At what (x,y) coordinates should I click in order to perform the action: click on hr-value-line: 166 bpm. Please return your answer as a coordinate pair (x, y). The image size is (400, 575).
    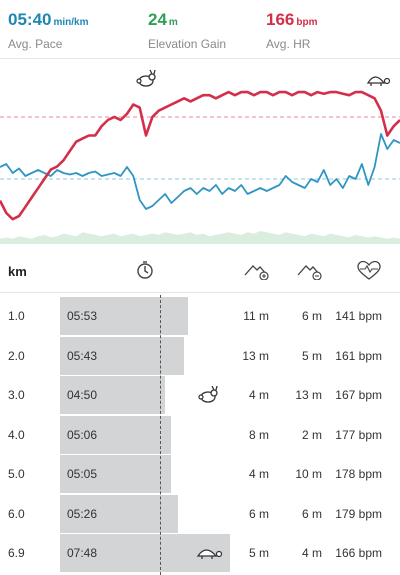
    Looking at the image, I should click on (291, 21).